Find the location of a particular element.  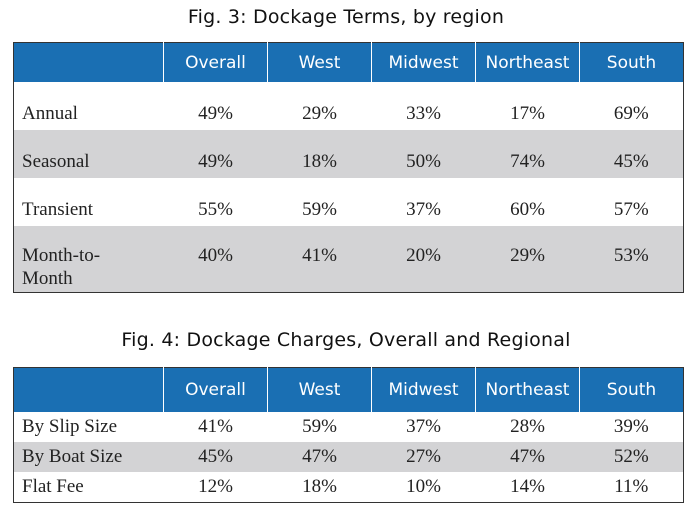

cell-value: 12% is located at coordinates (215, 486).